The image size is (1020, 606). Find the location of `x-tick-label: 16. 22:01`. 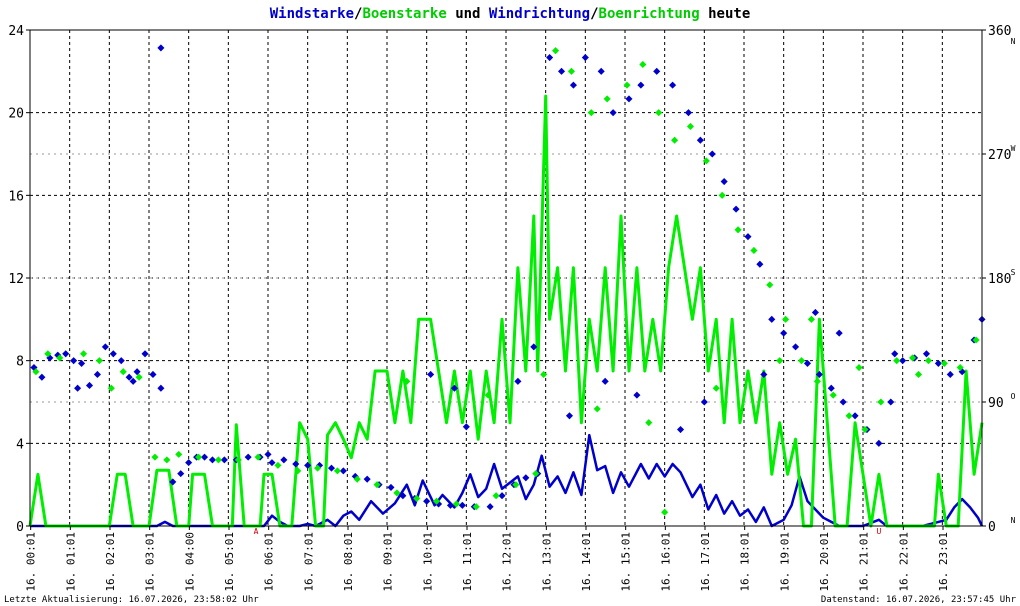

x-tick-label: 16. 22:01 is located at coordinates (903, 562).